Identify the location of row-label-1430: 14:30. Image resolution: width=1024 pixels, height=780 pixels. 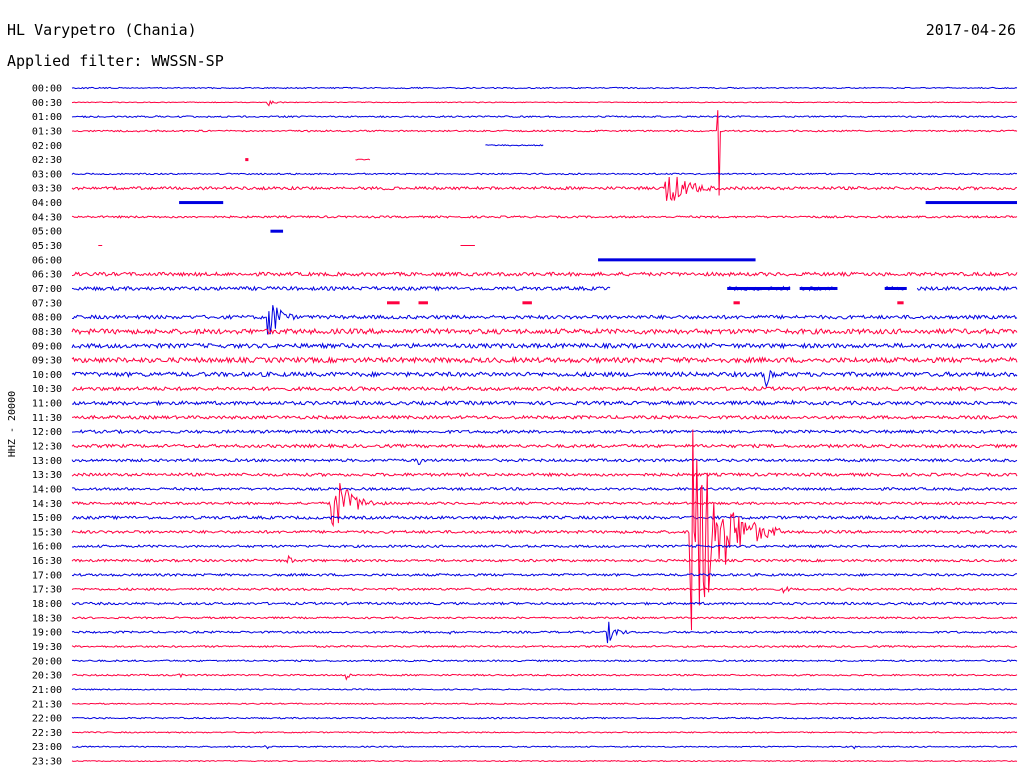
(47, 504).